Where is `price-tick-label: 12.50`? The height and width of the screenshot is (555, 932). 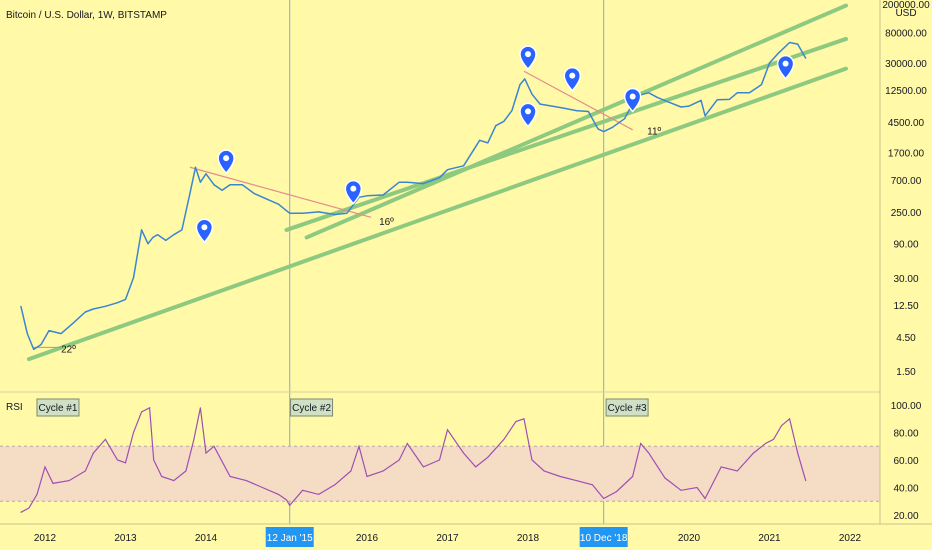
price-tick-label: 12.50 is located at coordinates (905, 306).